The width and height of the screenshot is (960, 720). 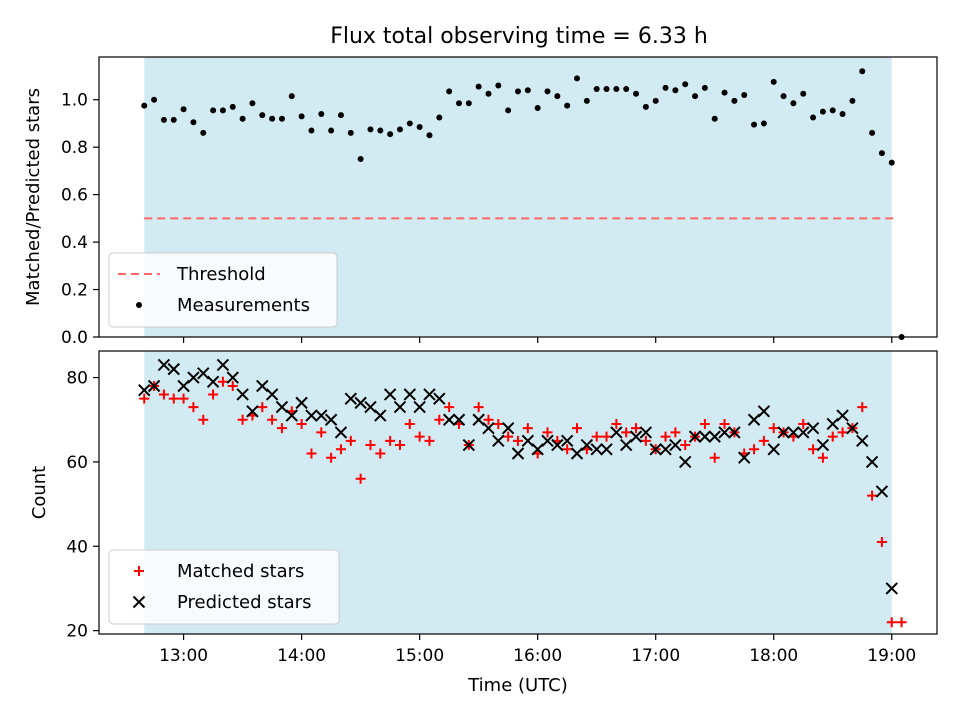 What do you see at coordinates (773, 656) in the screenshot?
I see `x-tick-label: 18:00` at bounding box center [773, 656].